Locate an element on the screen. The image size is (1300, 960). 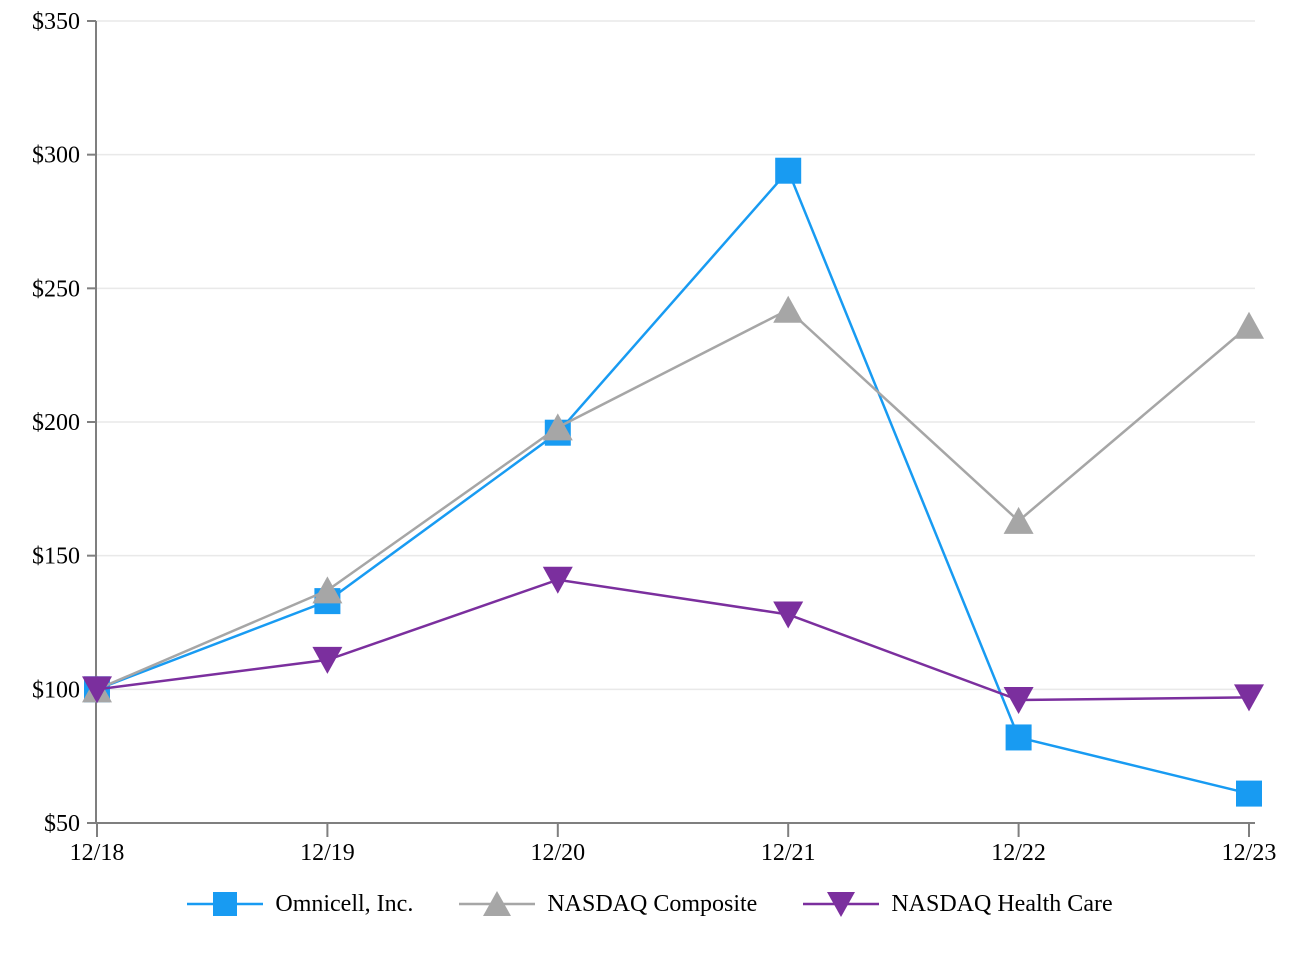
y-axis-label: $350 is located at coordinates (56, 22).